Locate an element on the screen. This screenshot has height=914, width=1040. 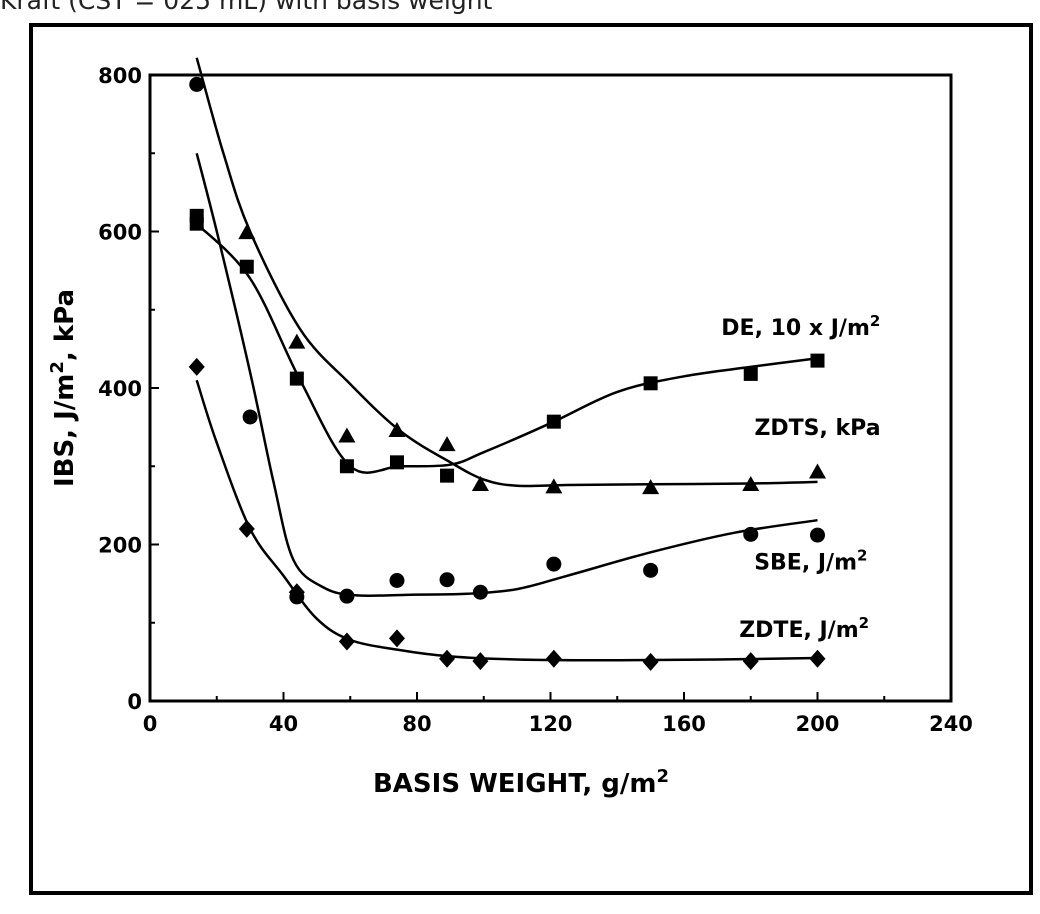
y-tick-label: 0 is located at coordinates (134, 702).